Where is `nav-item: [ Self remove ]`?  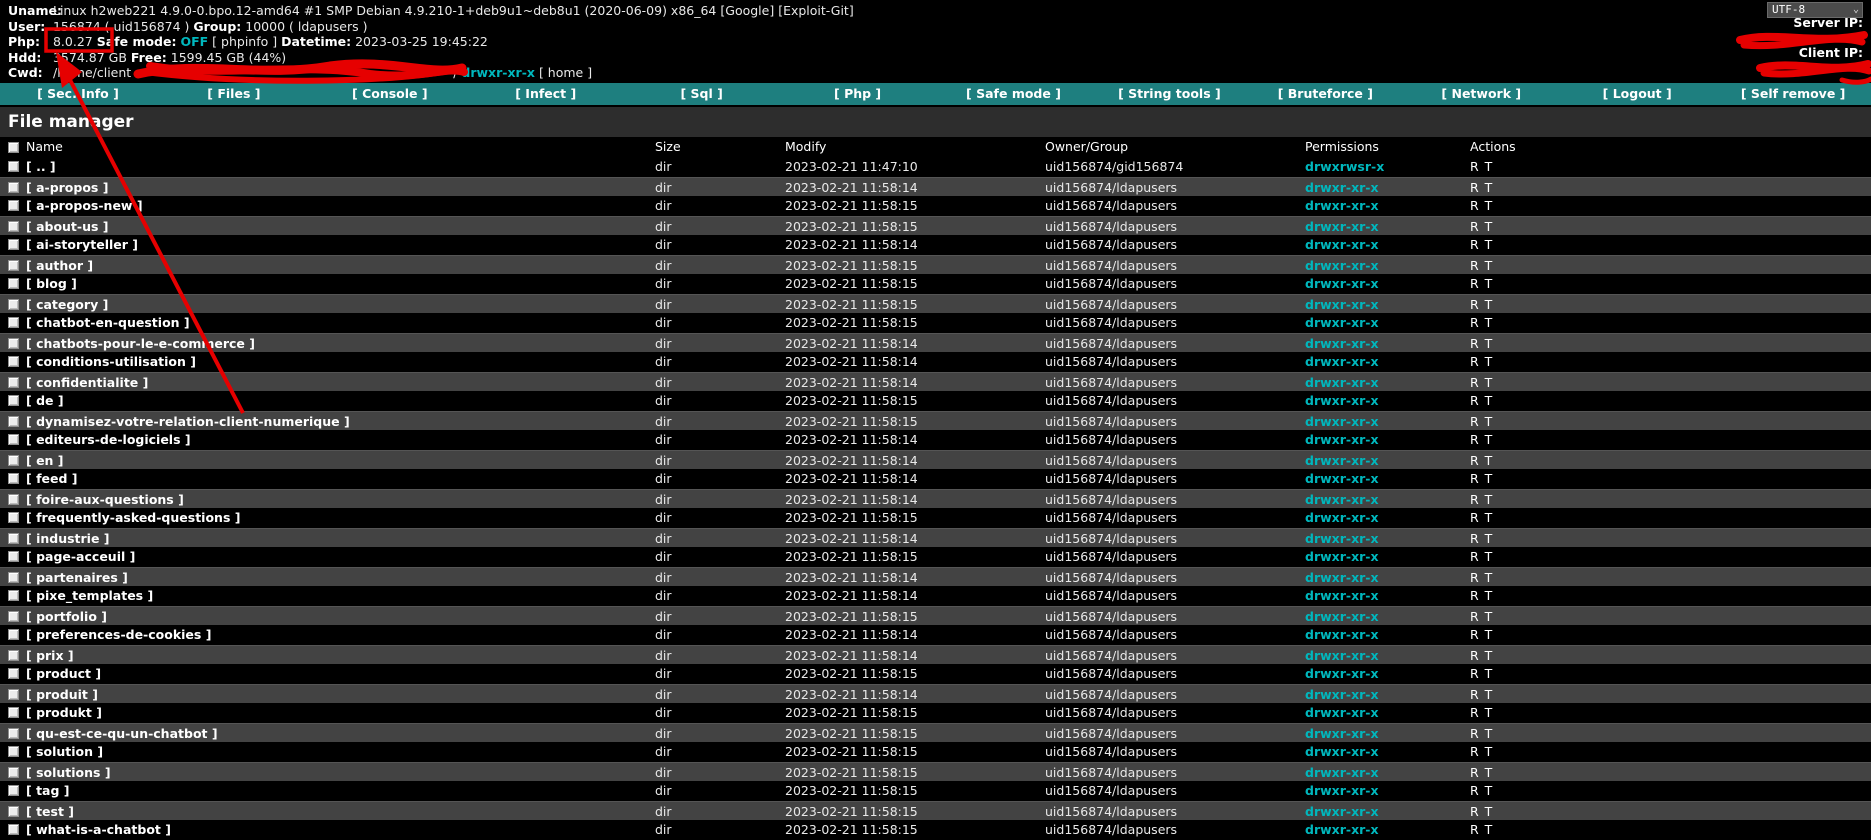 nav-item: [ Self remove ] is located at coordinates (1793, 93).